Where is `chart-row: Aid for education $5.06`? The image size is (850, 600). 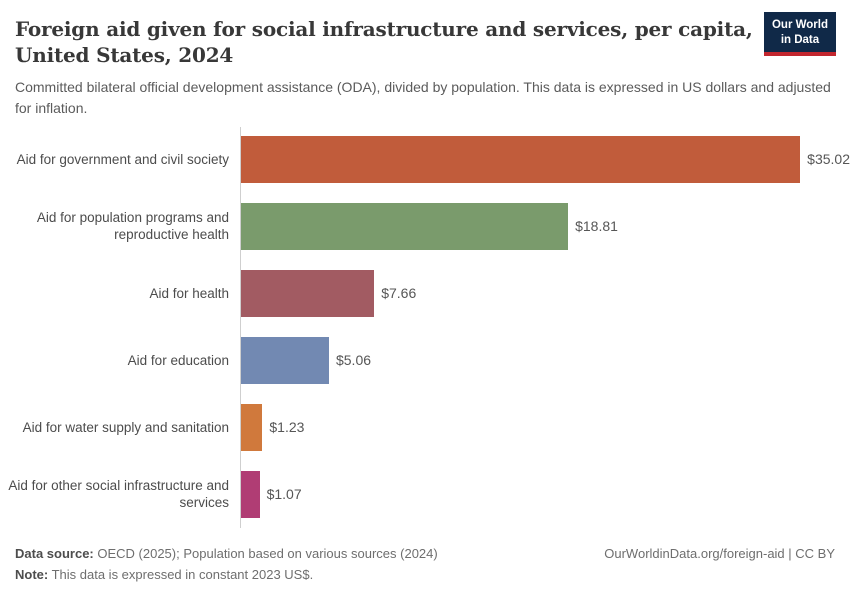
chart-row: Aid for education $5.06 is located at coordinates (425, 360).